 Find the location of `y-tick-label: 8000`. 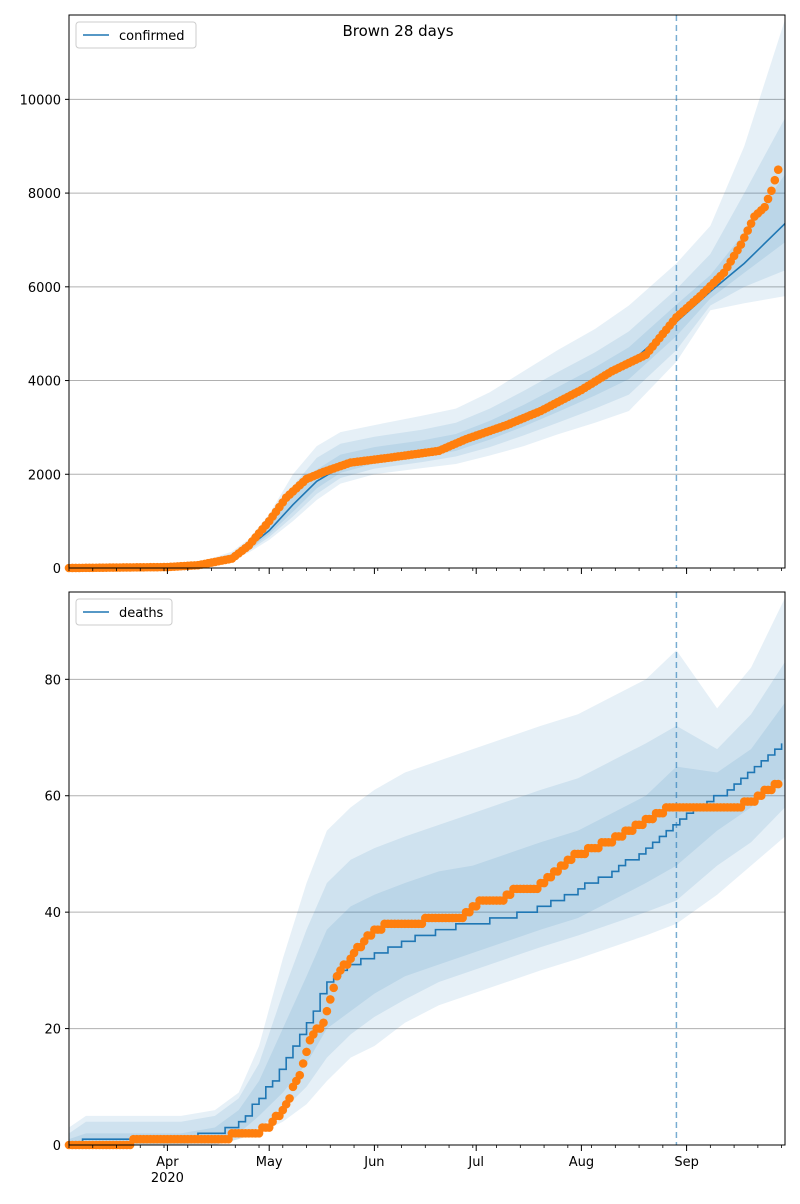

y-tick-label: 8000 is located at coordinates (44, 194).